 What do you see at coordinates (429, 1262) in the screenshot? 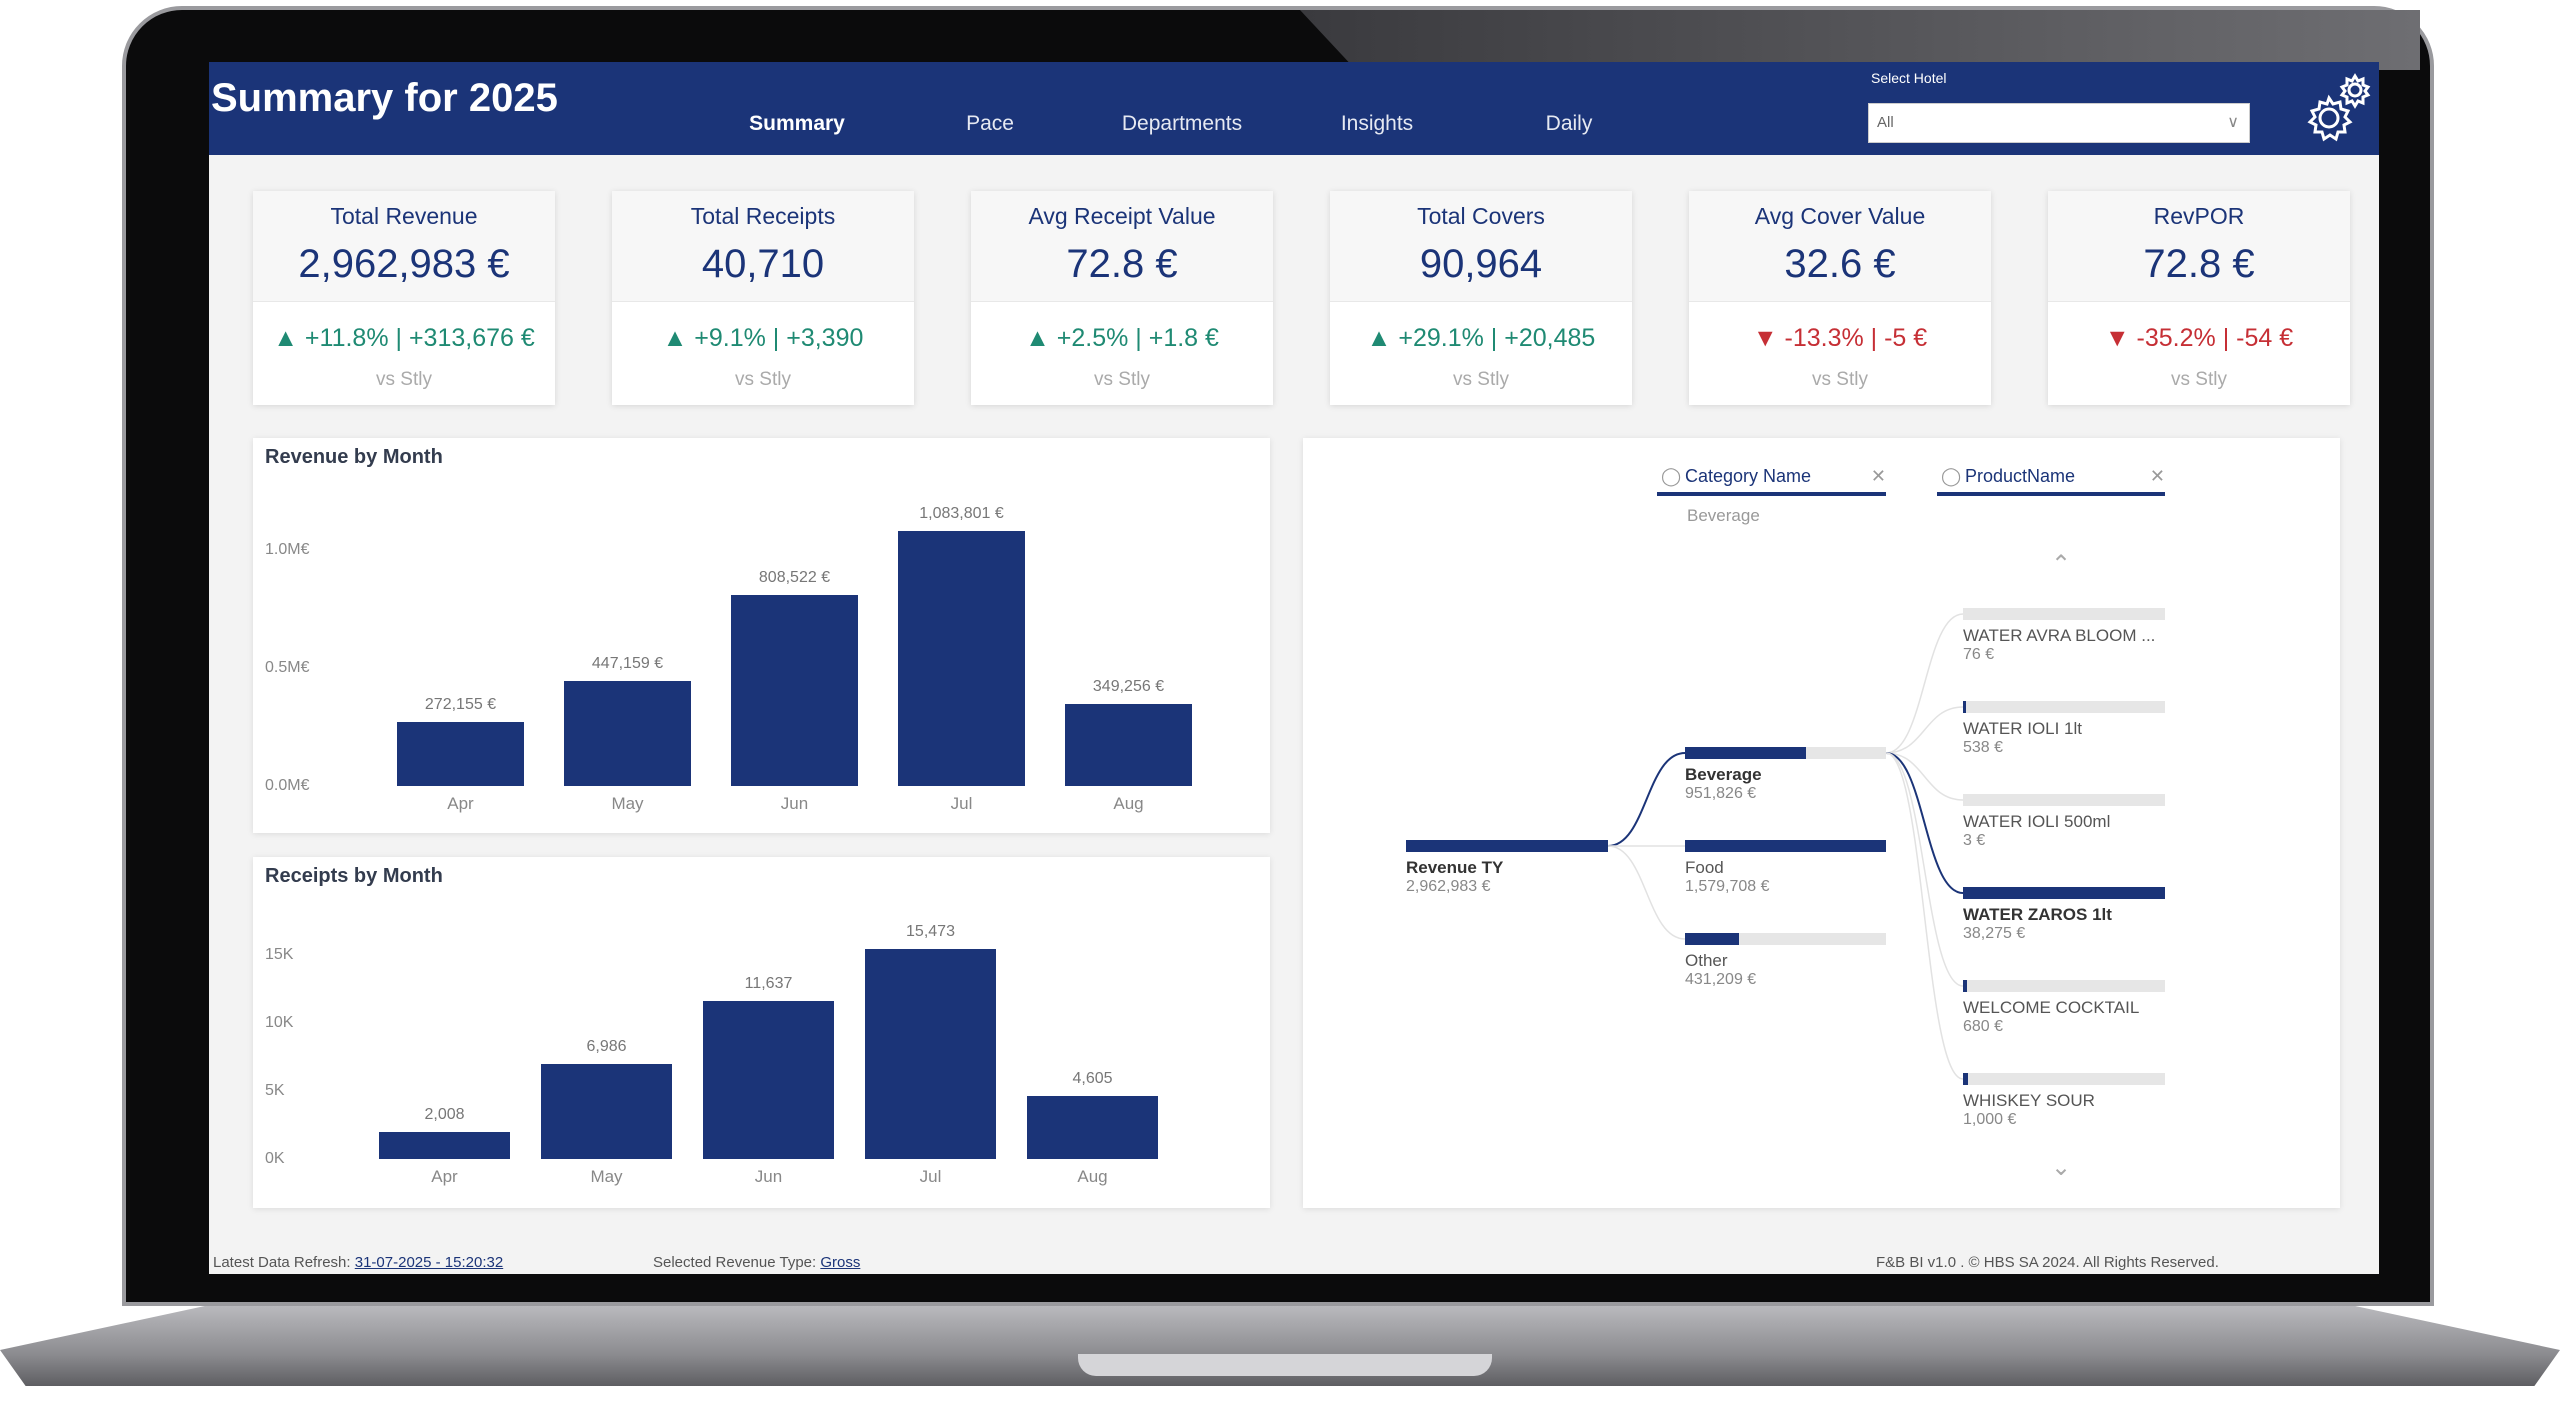
I see `refresh-value: 31-07-2025 - 15:20:32` at bounding box center [429, 1262].